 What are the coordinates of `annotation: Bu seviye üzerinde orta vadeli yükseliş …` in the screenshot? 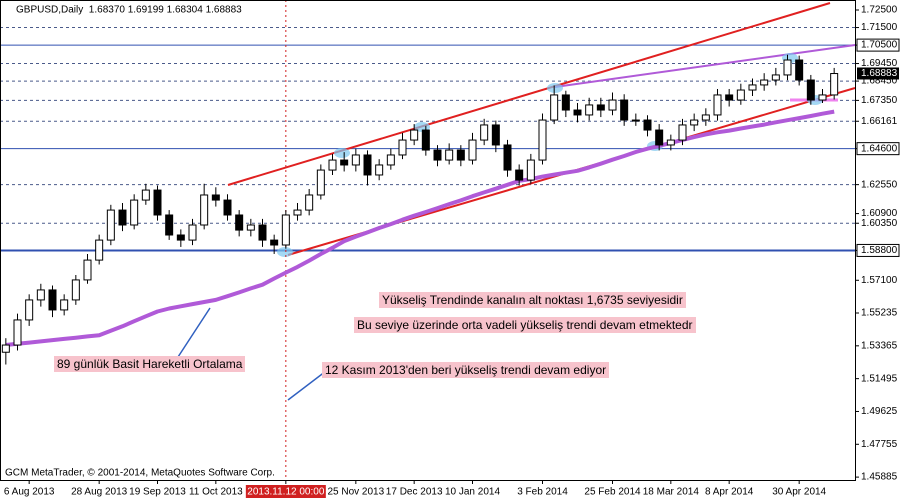 It's located at (525, 325).